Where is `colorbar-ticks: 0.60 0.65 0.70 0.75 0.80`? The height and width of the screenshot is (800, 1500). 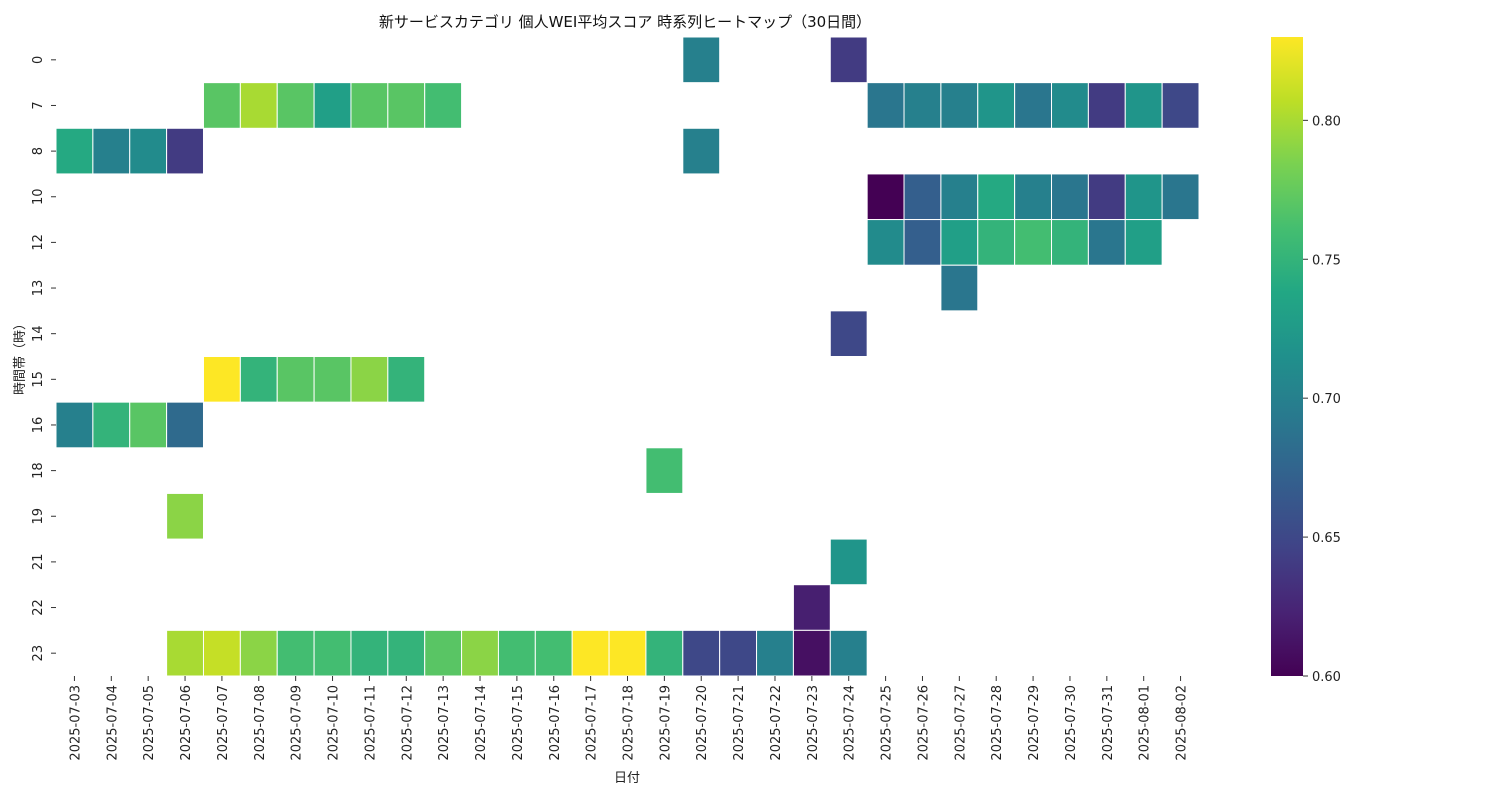 colorbar-ticks: 0.60 0.65 0.70 0.75 0.80 is located at coordinates (1322, 399).